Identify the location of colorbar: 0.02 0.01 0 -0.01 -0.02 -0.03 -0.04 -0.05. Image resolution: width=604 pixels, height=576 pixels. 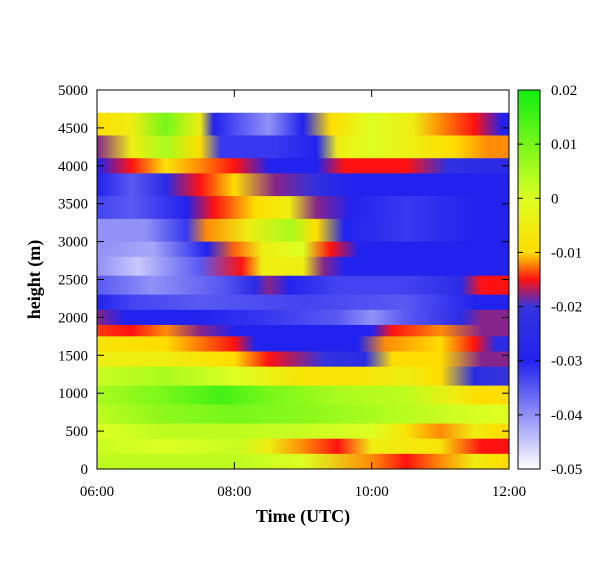
(550, 280).